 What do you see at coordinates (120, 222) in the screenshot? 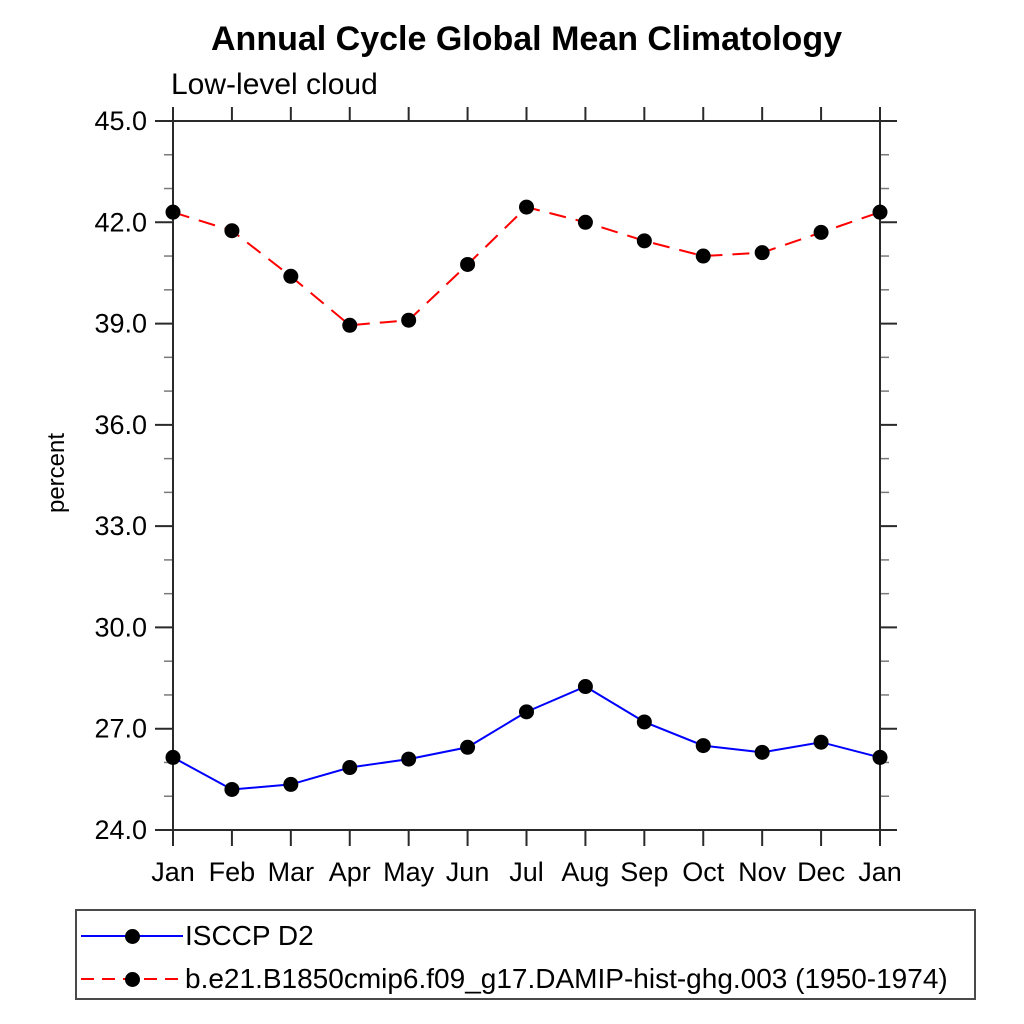
I see `y-tick-label: 42.0` at bounding box center [120, 222].